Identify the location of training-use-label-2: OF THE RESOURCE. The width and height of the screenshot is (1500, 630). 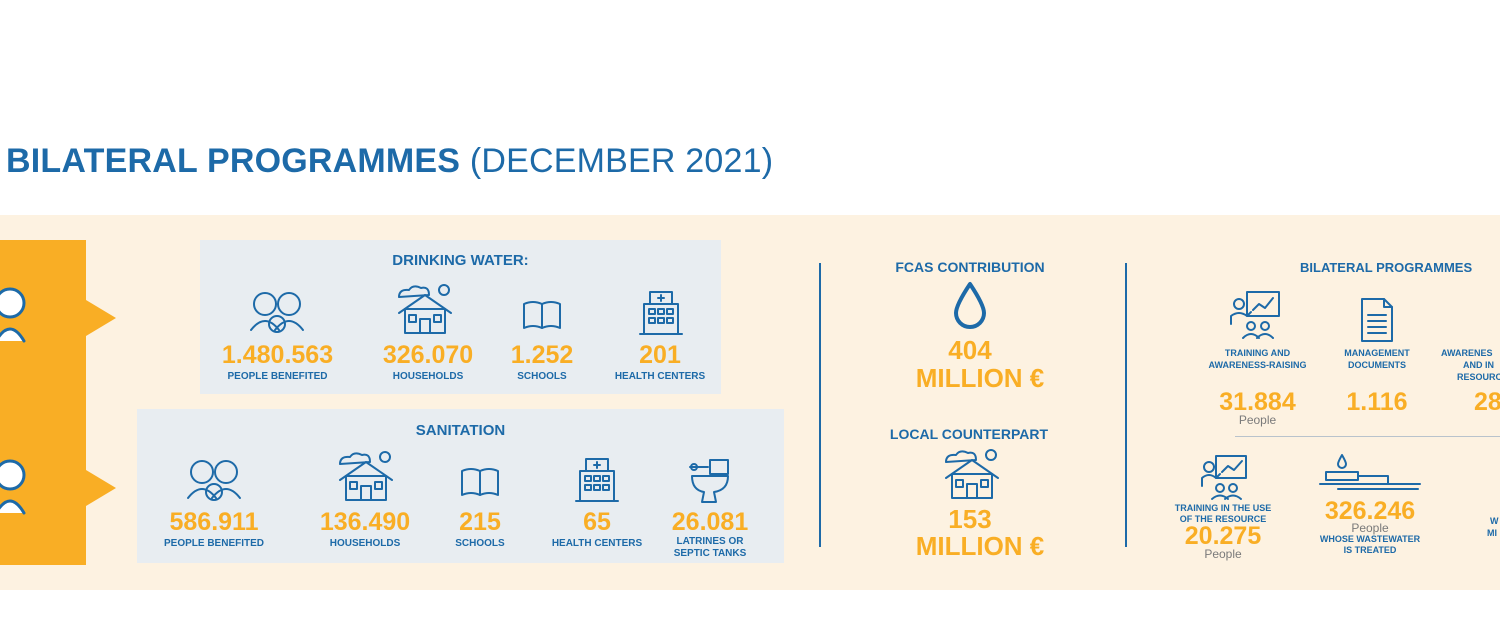
(1223, 519).